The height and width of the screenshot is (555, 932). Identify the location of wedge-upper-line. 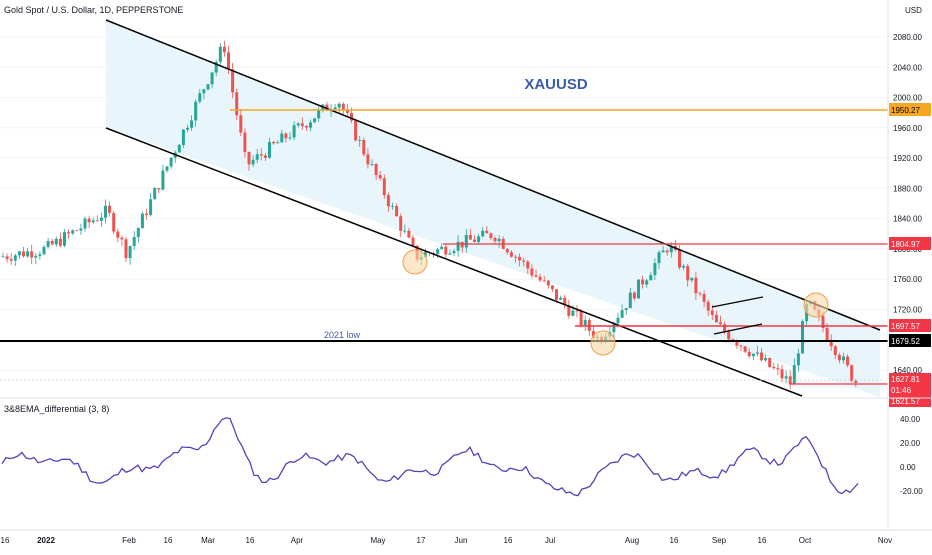
(737, 302).